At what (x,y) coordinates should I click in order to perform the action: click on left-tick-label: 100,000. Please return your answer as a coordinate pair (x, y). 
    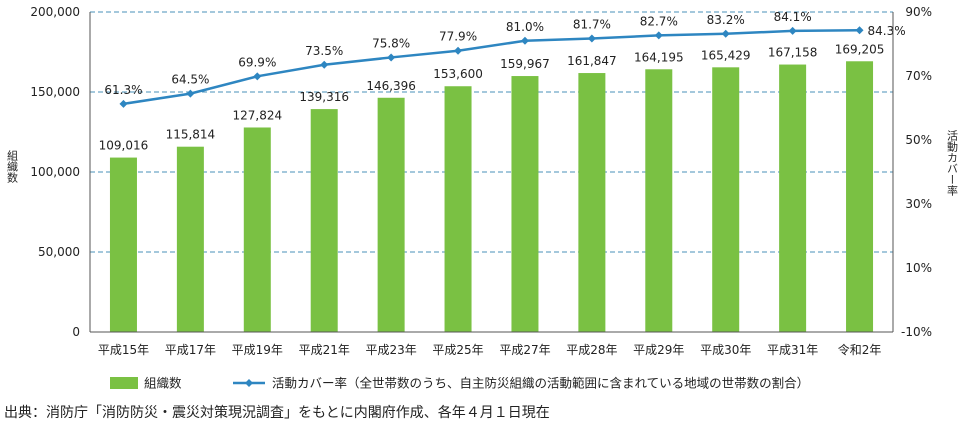
    Looking at the image, I should click on (55, 172).